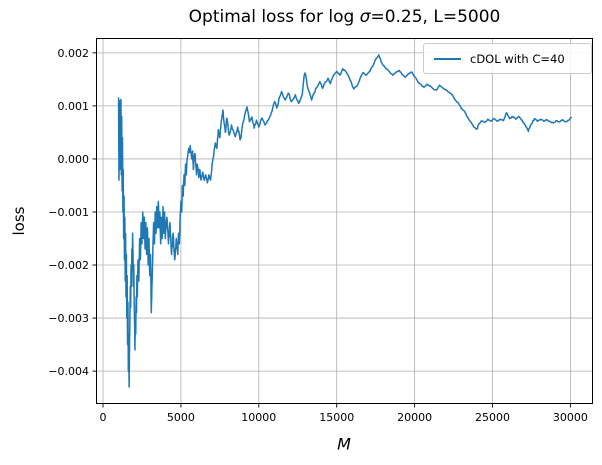 Image resolution: width=602 pixels, height=465 pixels. What do you see at coordinates (68, 371) in the screenshot?
I see `y-tick-label: −0.004` at bounding box center [68, 371].